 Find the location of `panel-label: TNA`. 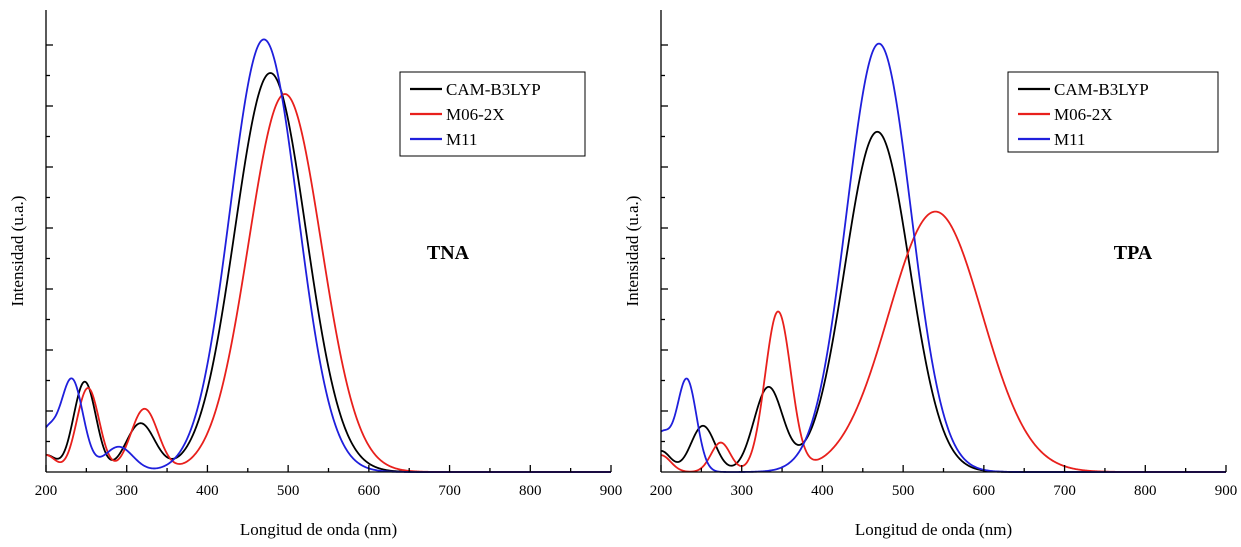

panel-label: TNA is located at coordinates (448, 253).